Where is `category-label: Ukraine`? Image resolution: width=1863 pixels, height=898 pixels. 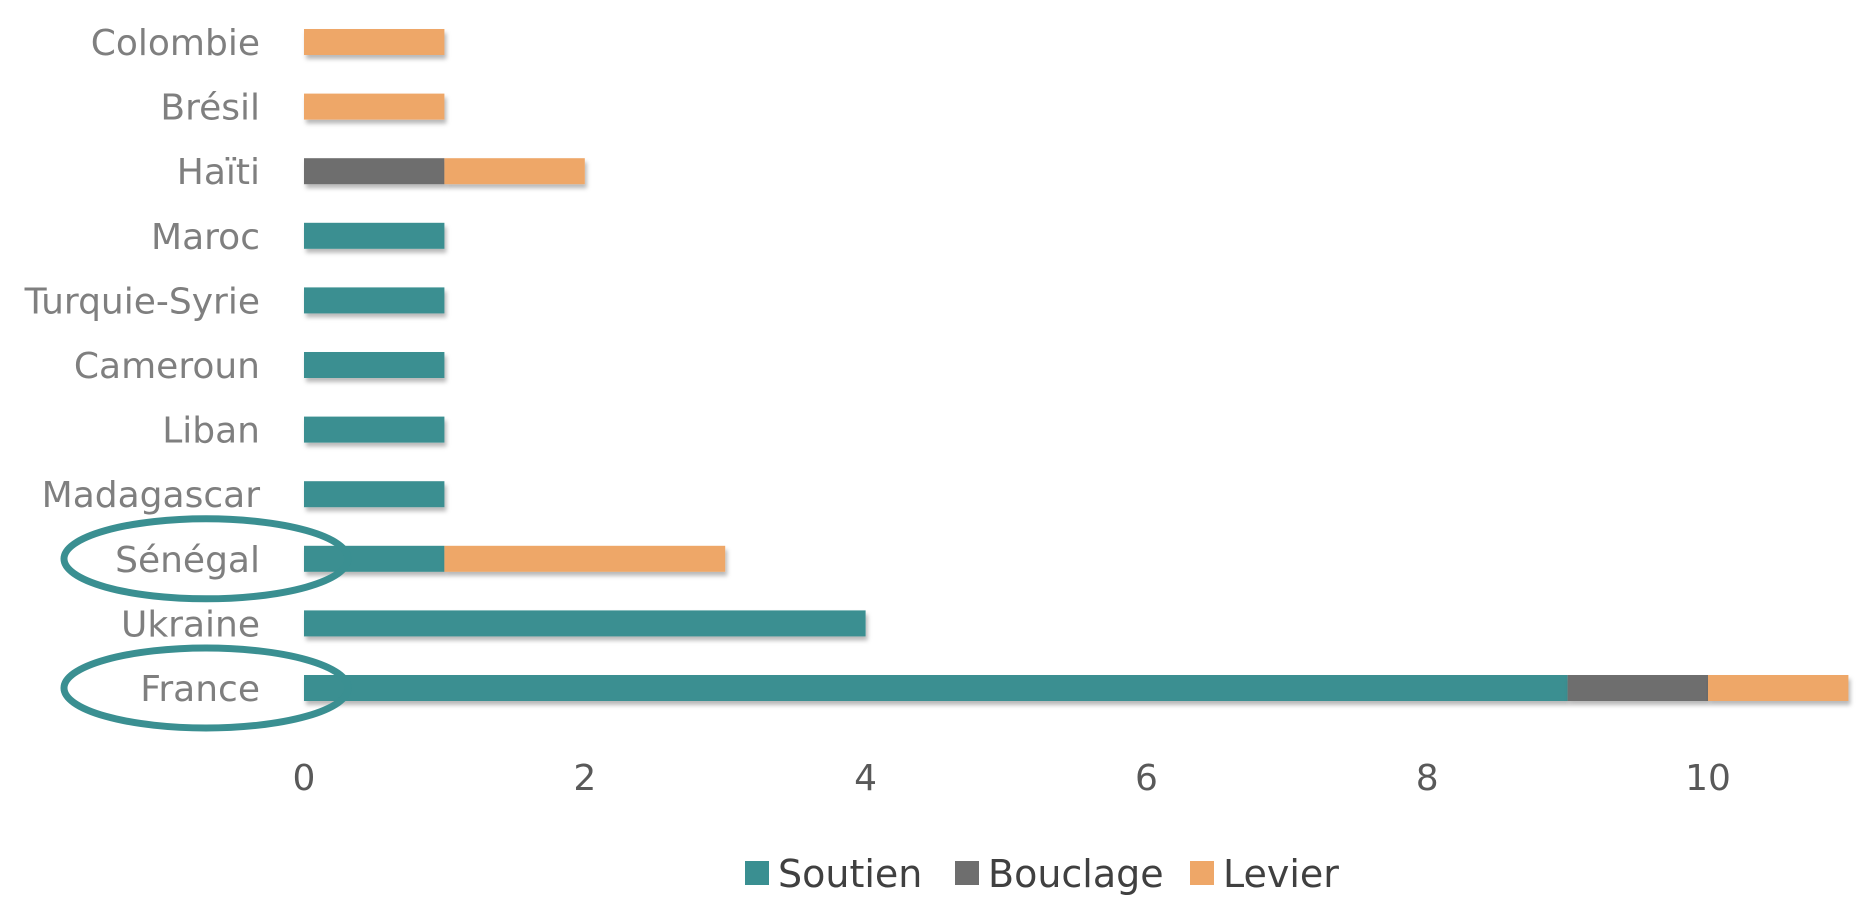
category-label: Ukraine is located at coordinates (190, 624).